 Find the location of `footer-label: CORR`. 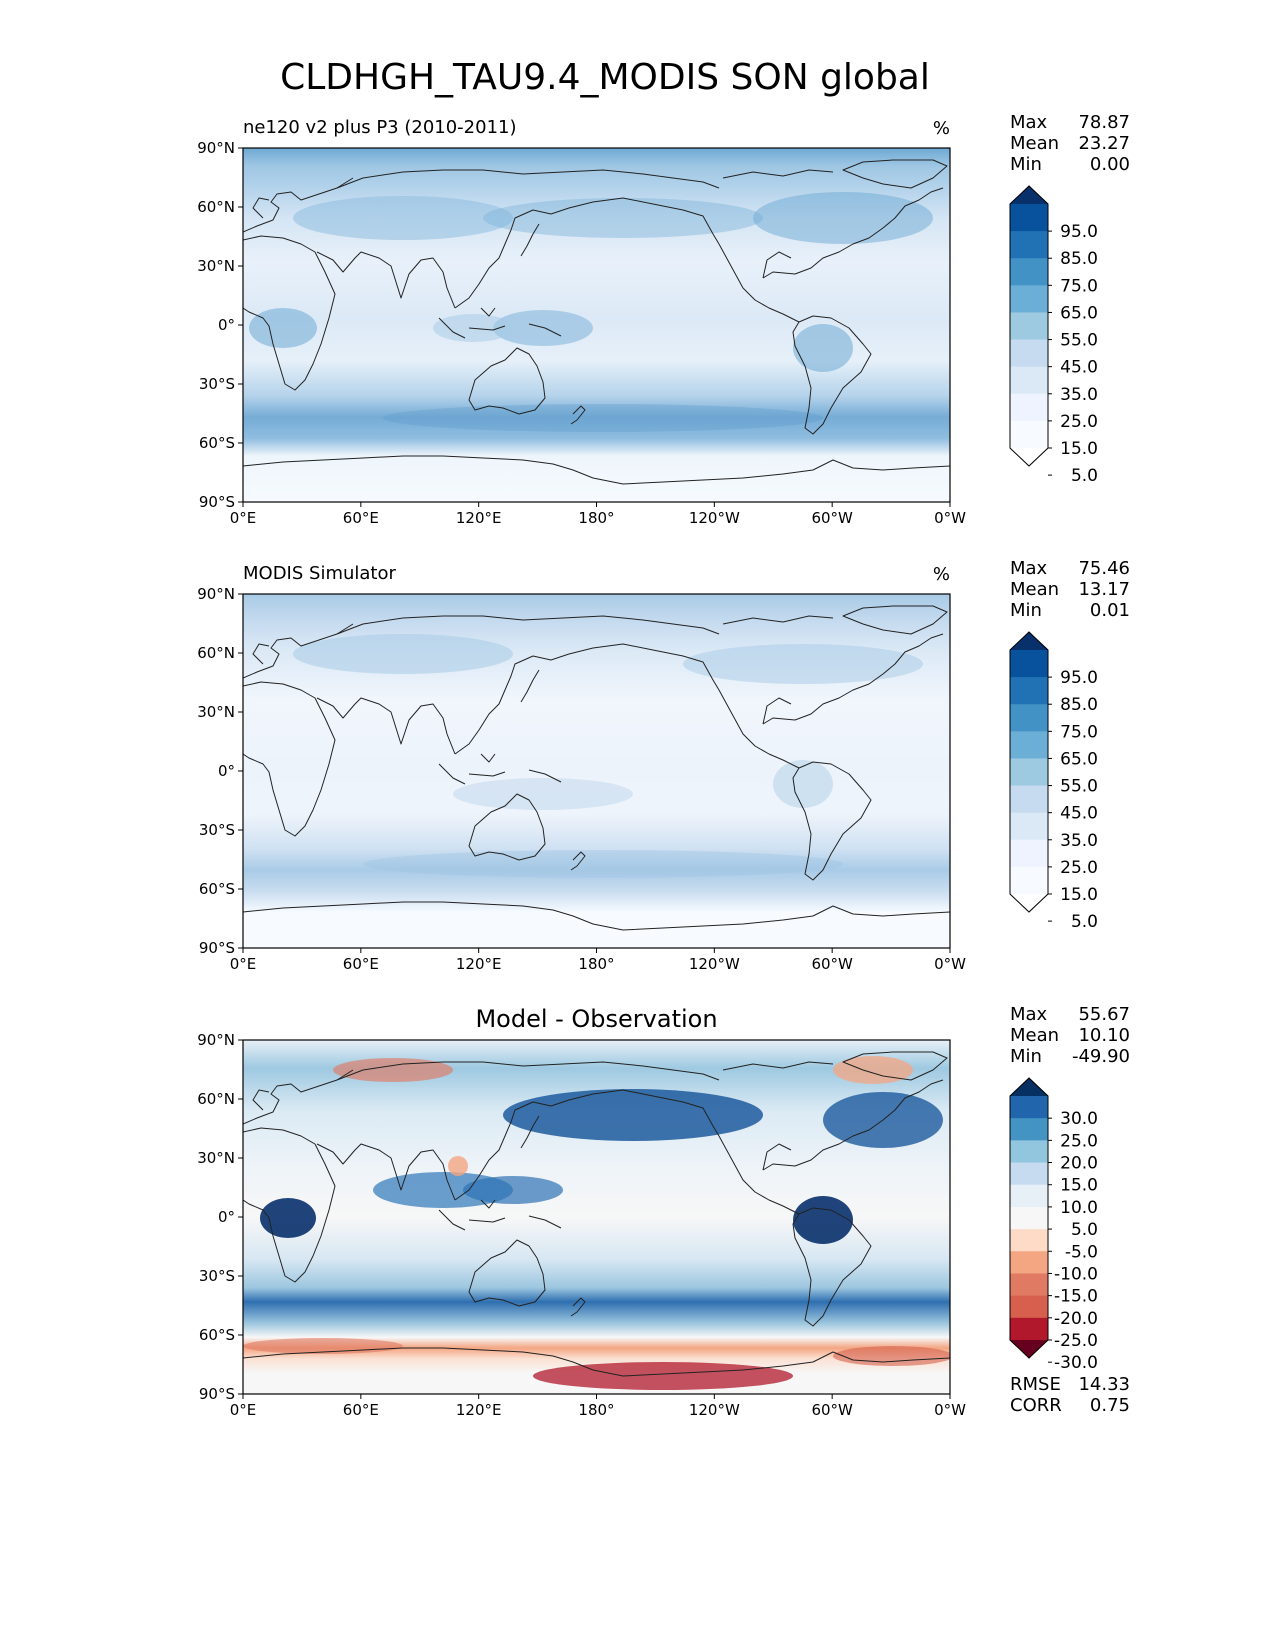

footer-label: CORR is located at coordinates (1036, 1405).